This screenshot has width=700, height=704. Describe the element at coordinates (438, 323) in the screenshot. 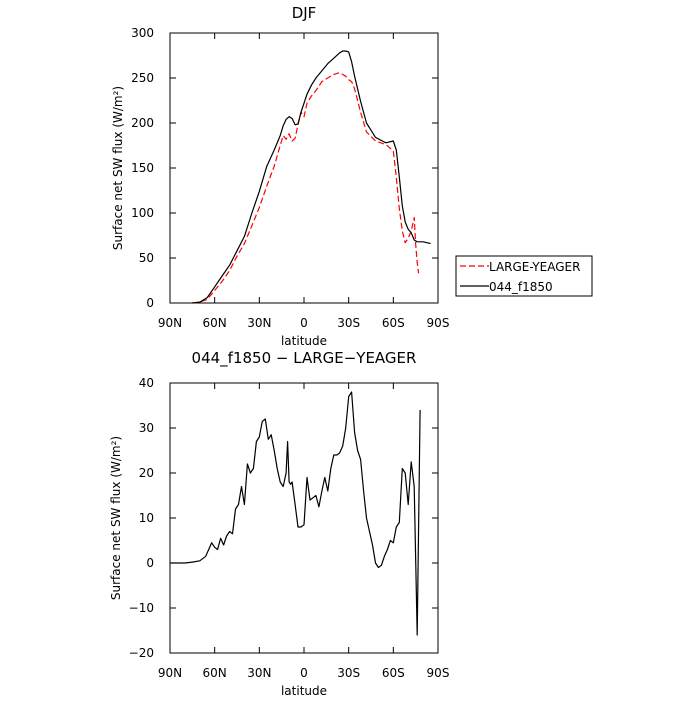

I see `top-x-tick-label: 90S` at that location.